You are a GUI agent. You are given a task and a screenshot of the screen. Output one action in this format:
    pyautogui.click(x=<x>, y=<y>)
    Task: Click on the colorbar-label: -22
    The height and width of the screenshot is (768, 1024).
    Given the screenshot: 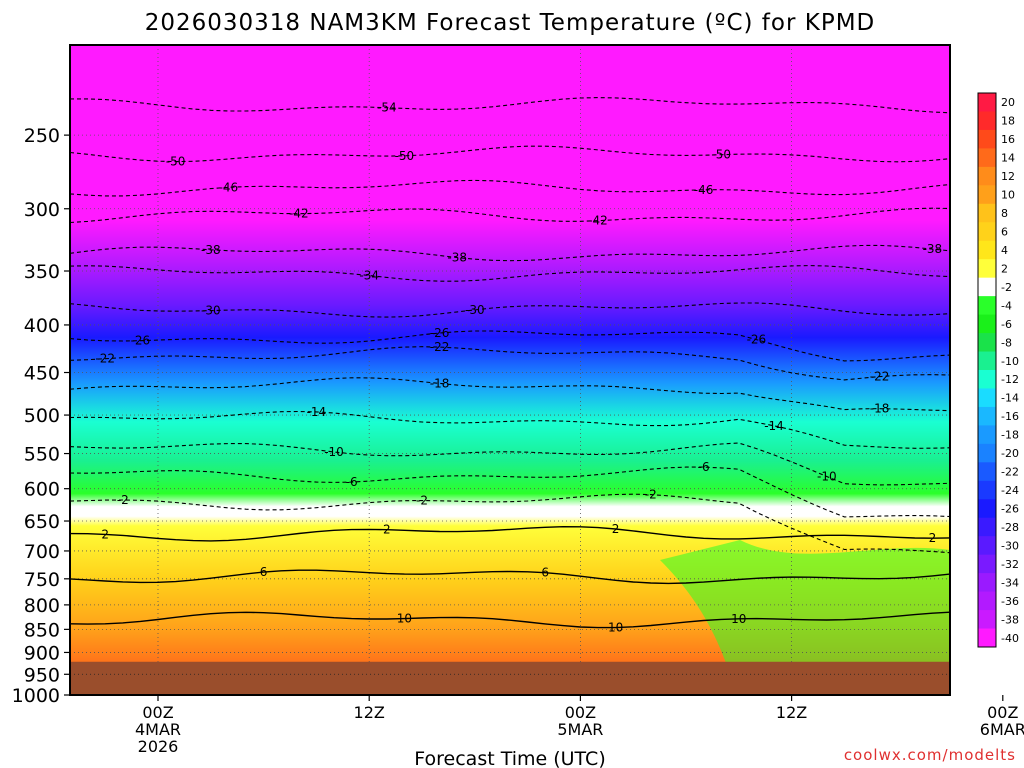 What is the action you would take?
    pyautogui.click(x=1010, y=472)
    